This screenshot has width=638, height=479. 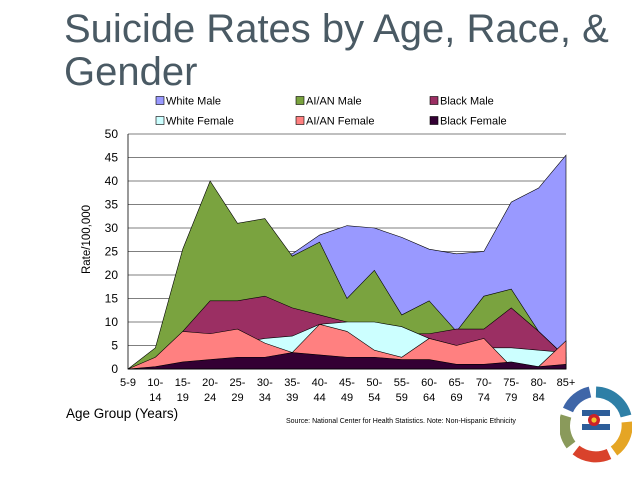 What do you see at coordinates (183, 398) in the screenshot?
I see `x-tick-label: 19` at bounding box center [183, 398].